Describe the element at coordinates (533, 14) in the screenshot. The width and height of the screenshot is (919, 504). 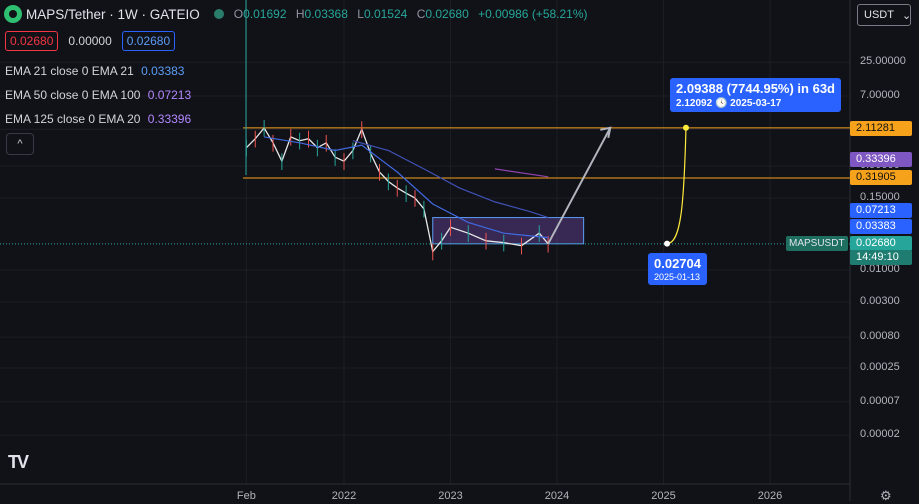
I see `ohlc-change: +0.00986 (+58.21%)` at that location.